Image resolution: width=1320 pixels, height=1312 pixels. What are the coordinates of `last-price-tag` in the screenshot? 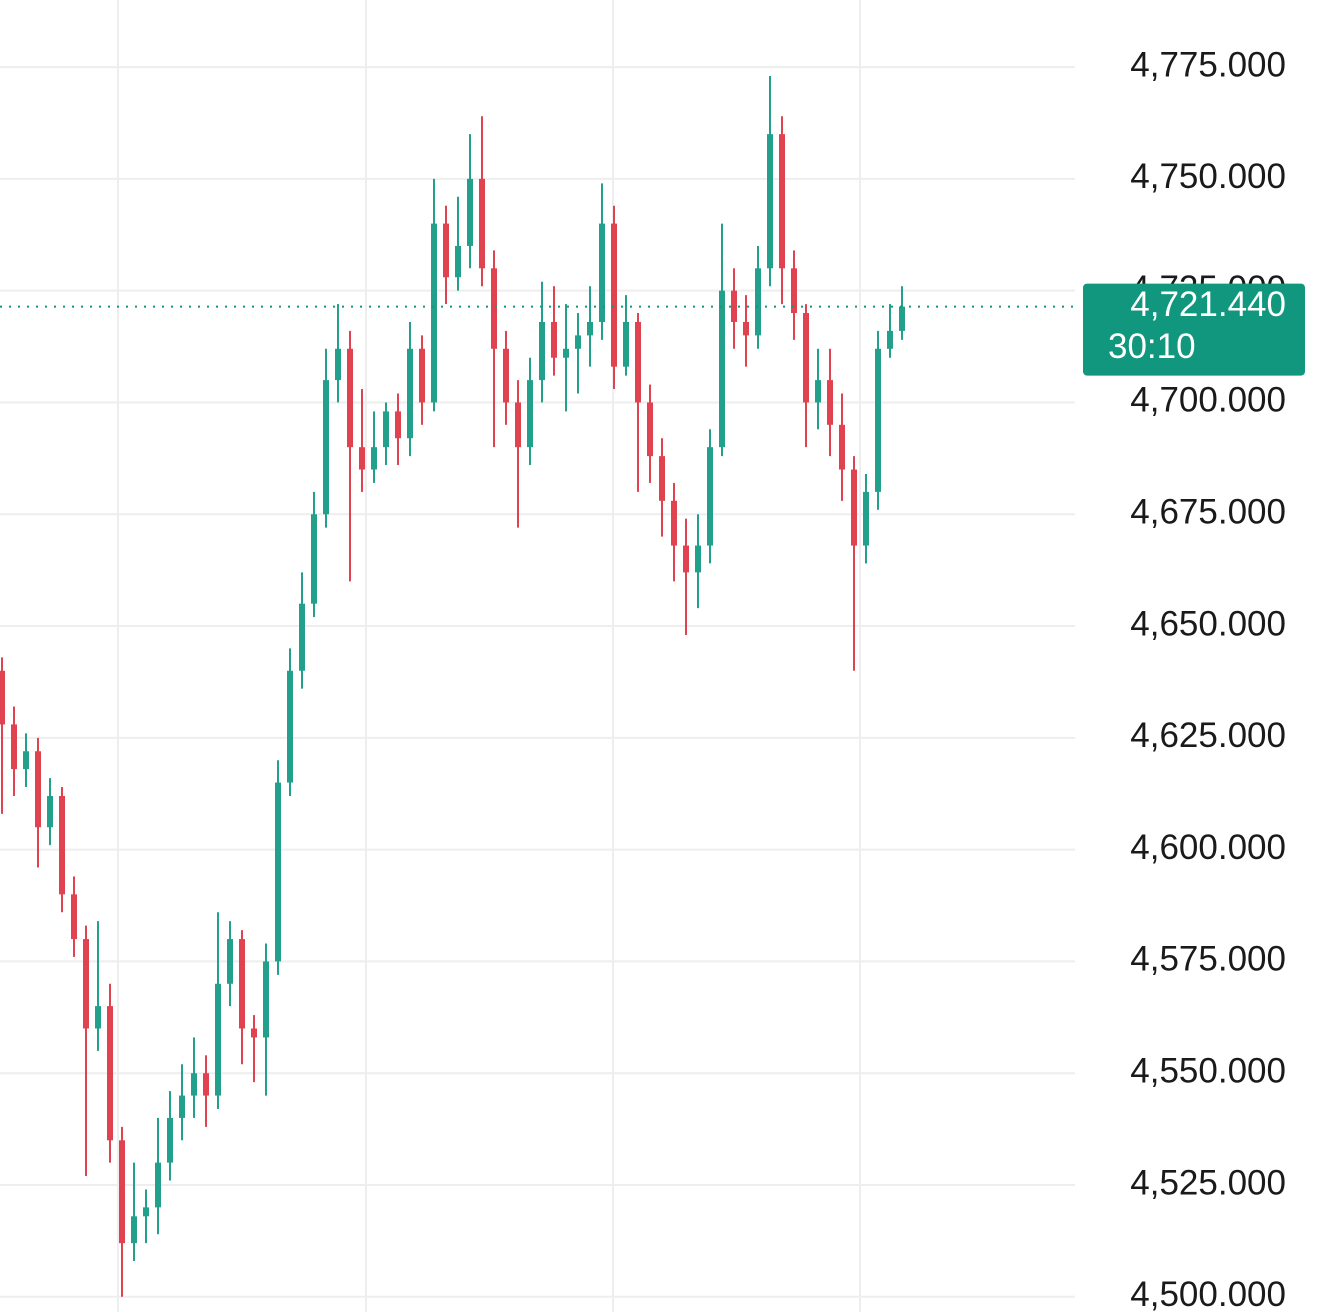 It's located at (1194, 329).